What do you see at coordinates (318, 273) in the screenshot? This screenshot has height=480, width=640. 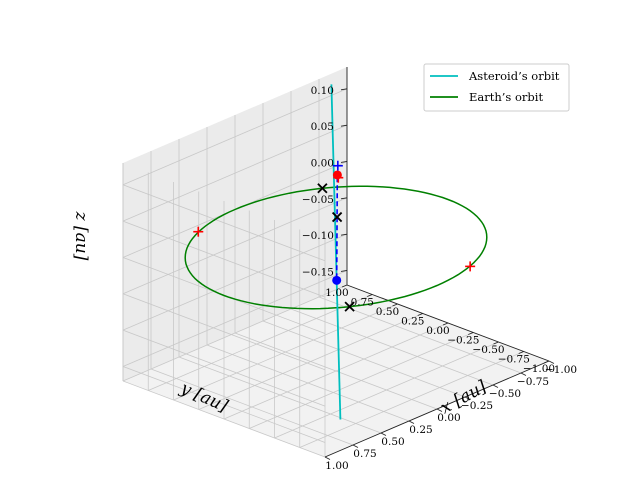 I see `z-tick-label: −0.15` at bounding box center [318, 273].